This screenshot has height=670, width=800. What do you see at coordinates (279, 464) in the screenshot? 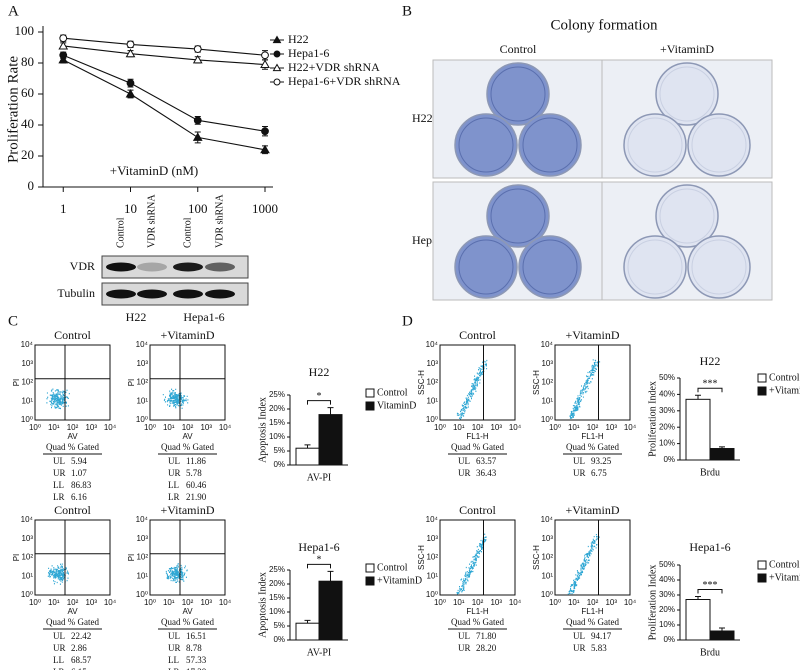
I see `y-tick-label: 0%` at bounding box center [279, 464].